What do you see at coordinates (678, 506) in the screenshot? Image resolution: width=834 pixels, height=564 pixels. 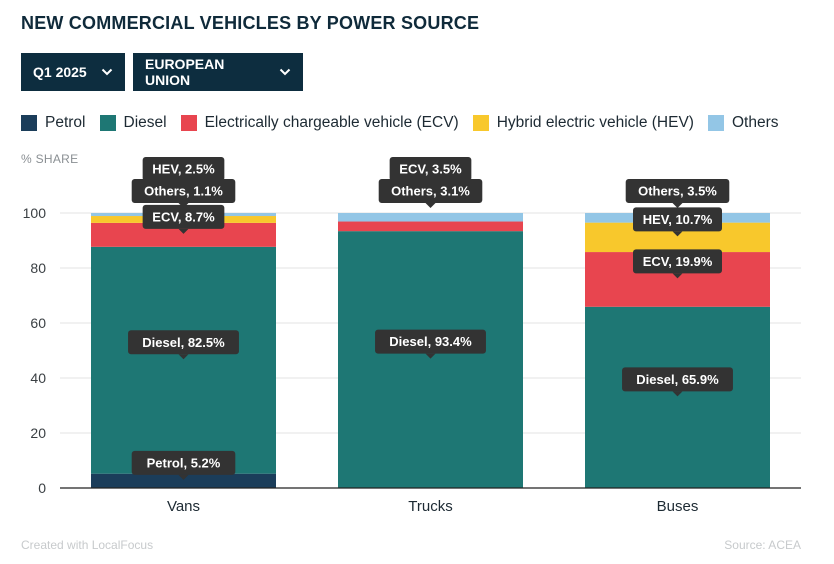 I see `x-tick-label: Buses` at bounding box center [678, 506].